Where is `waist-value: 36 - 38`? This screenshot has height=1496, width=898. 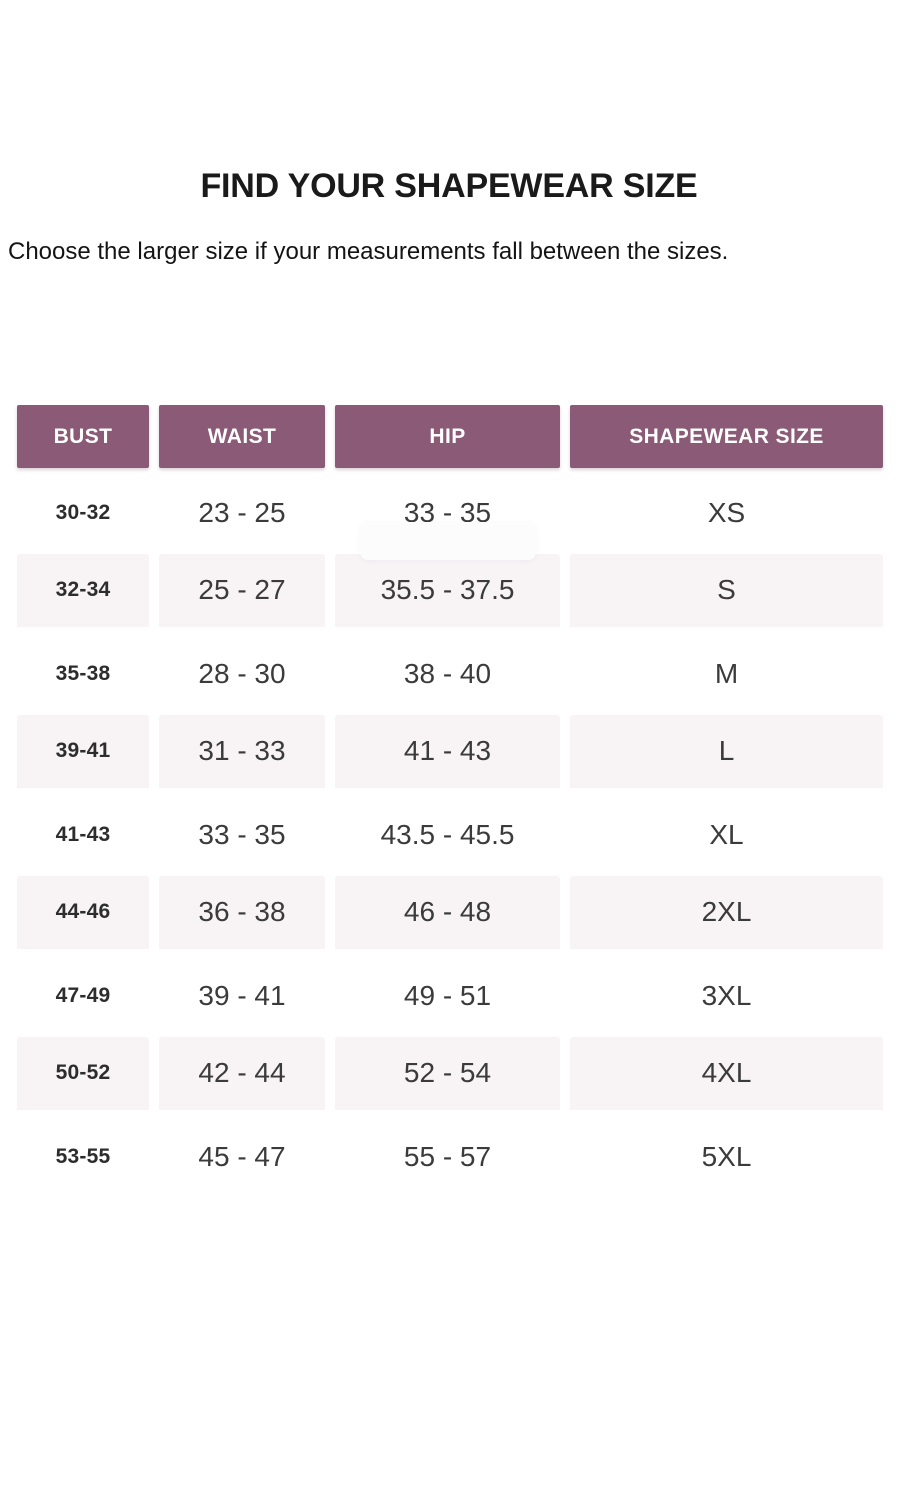
waist-value: 36 - 38 is located at coordinates (242, 916).